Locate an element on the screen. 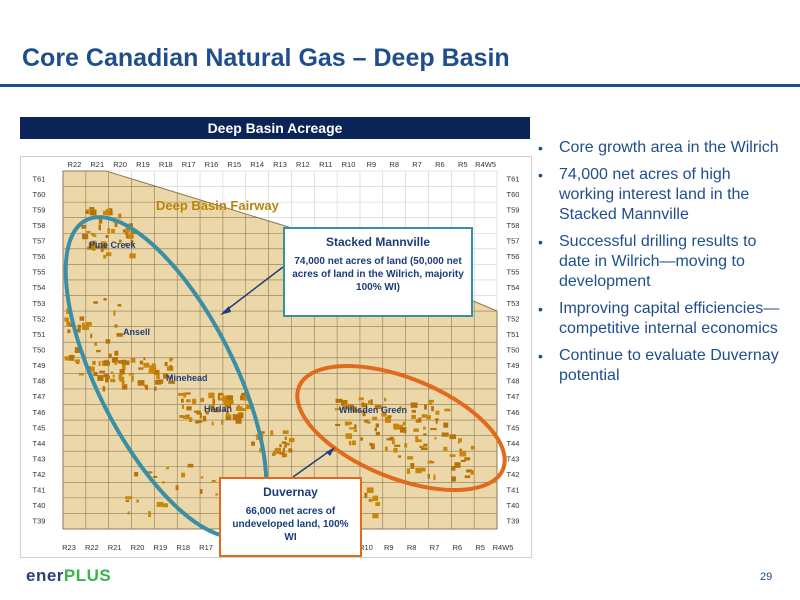  mannville-arrowhead is located at coordinates (225, 310).